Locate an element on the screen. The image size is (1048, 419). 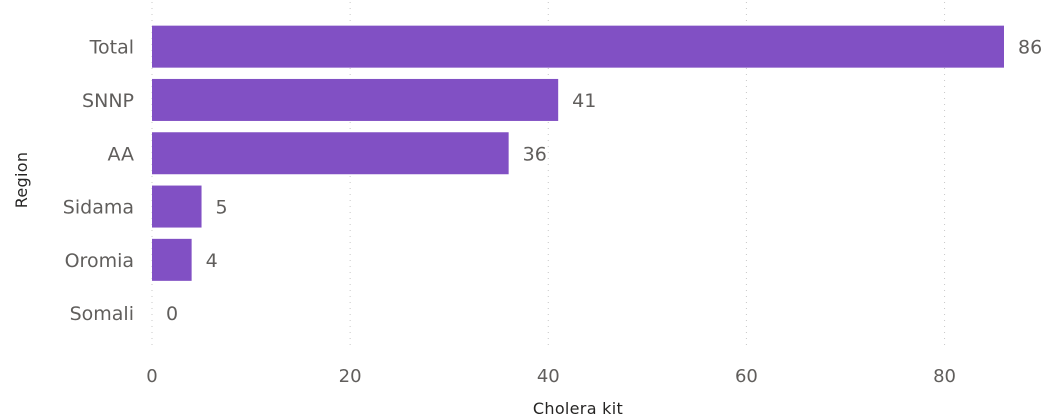
x-tick-label-20: 20 is located at coordinates (350, 376).